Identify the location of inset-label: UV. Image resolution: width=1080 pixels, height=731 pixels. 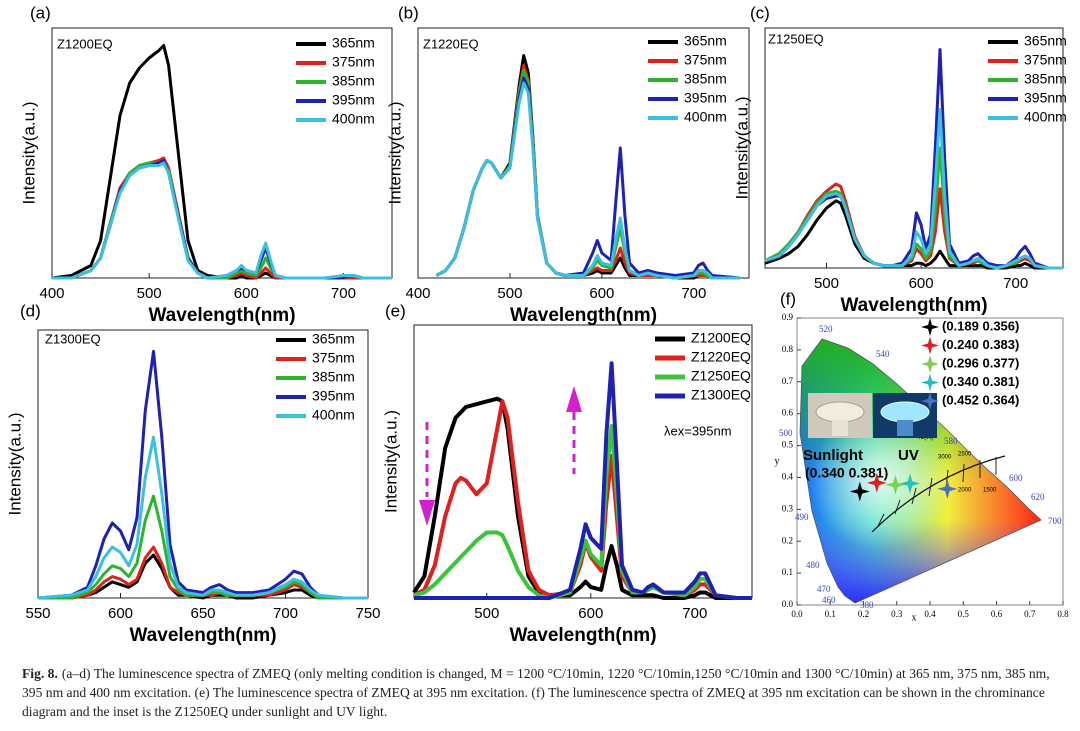
(908, 455).